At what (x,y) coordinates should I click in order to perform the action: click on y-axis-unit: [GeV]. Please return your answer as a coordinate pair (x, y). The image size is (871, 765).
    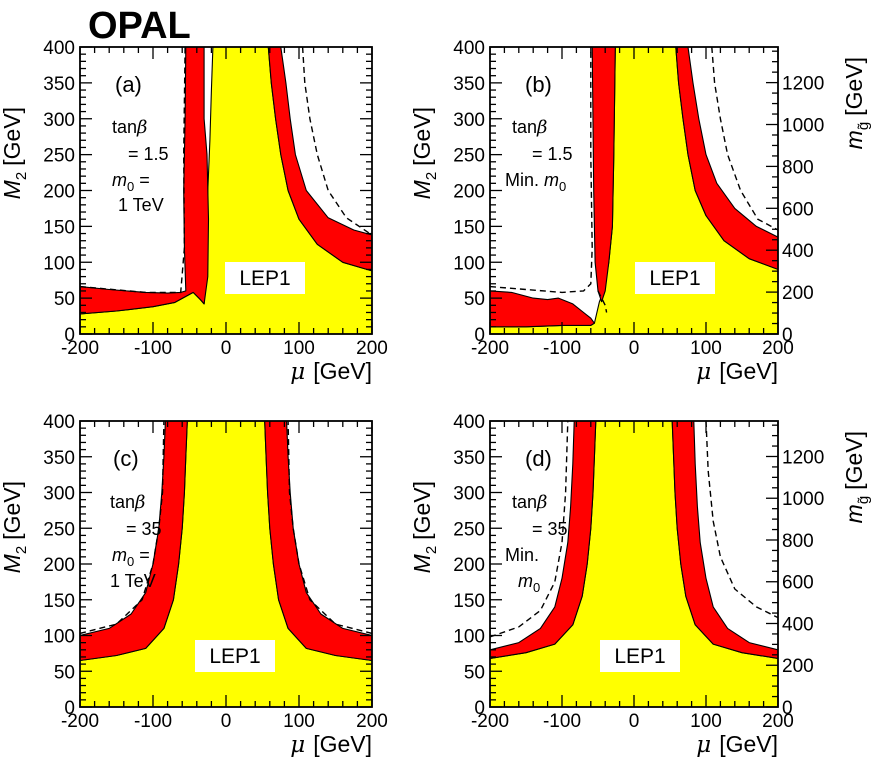
    Looking at the image, I should click on (12, 136).